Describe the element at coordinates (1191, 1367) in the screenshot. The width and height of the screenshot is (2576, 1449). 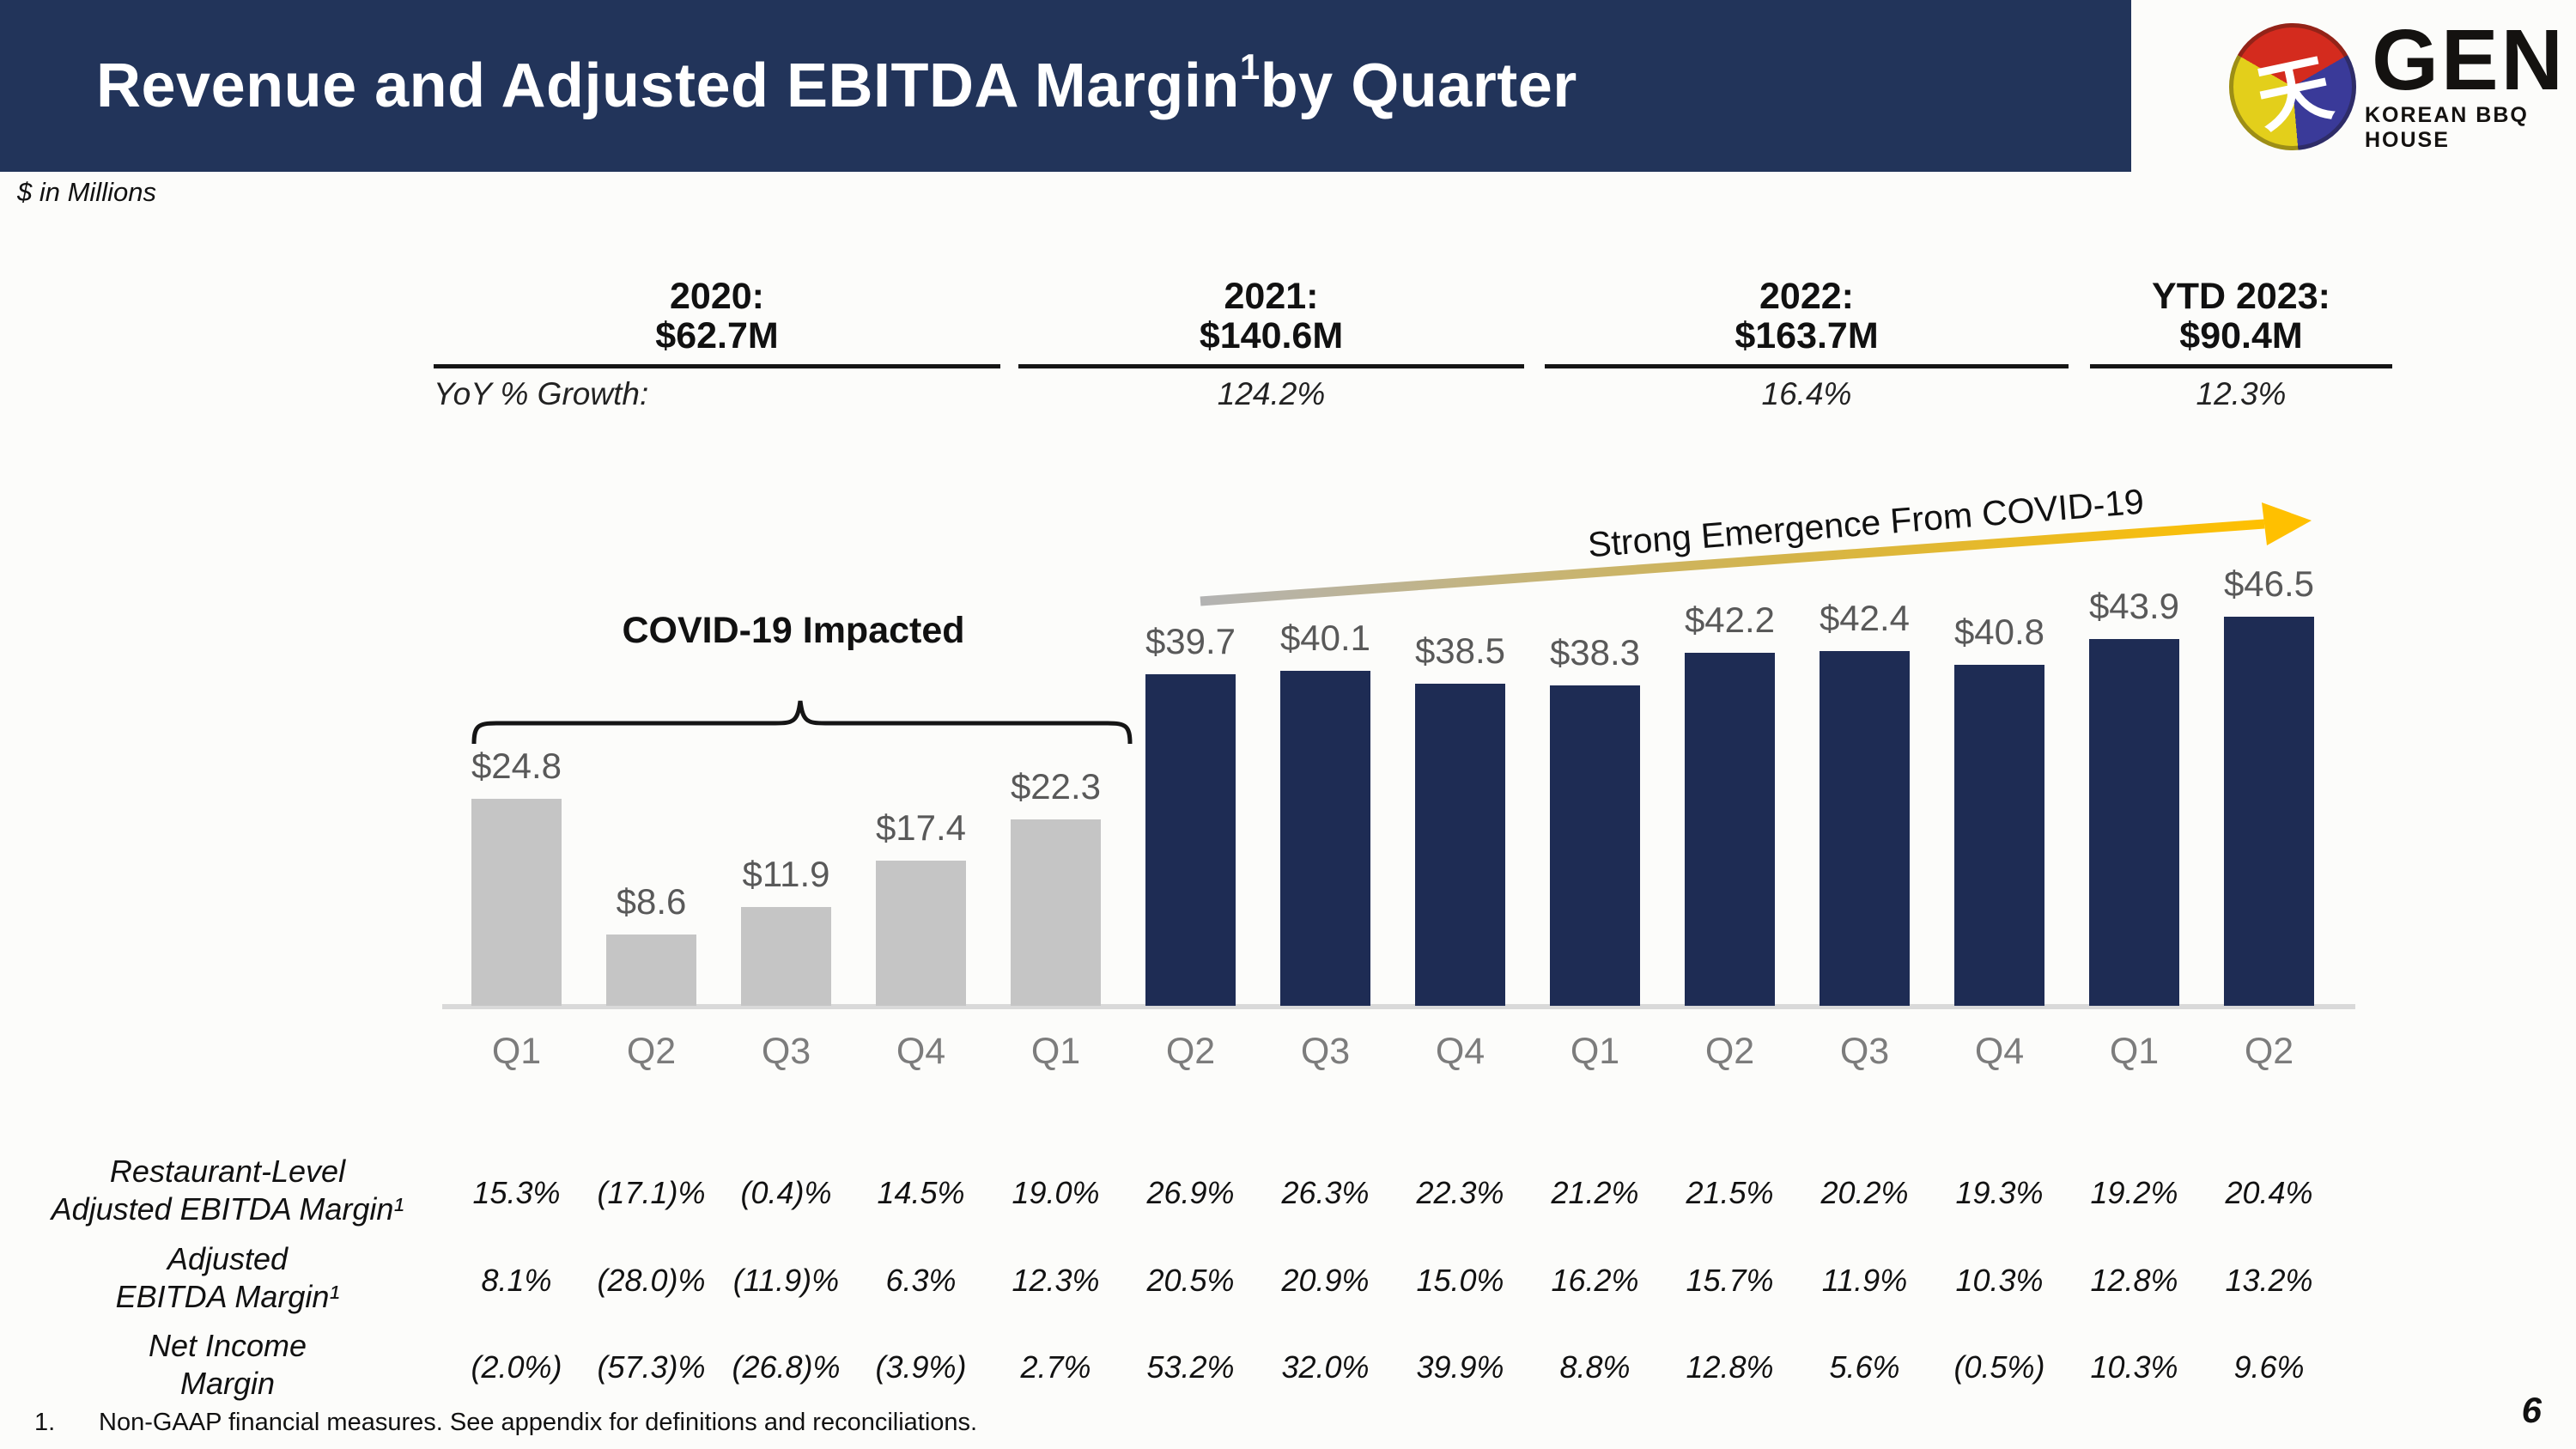
I see `table-cell: 53.2%` at that location.